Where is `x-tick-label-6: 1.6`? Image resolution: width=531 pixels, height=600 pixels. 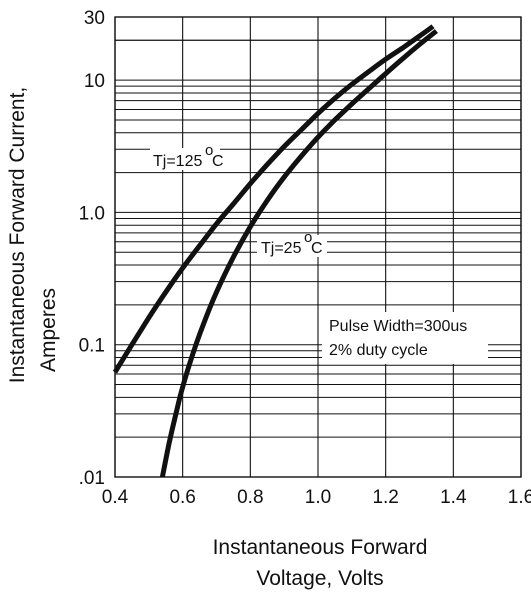
x-tick-label-6: 1.6 is located at coordinates (519, 497).